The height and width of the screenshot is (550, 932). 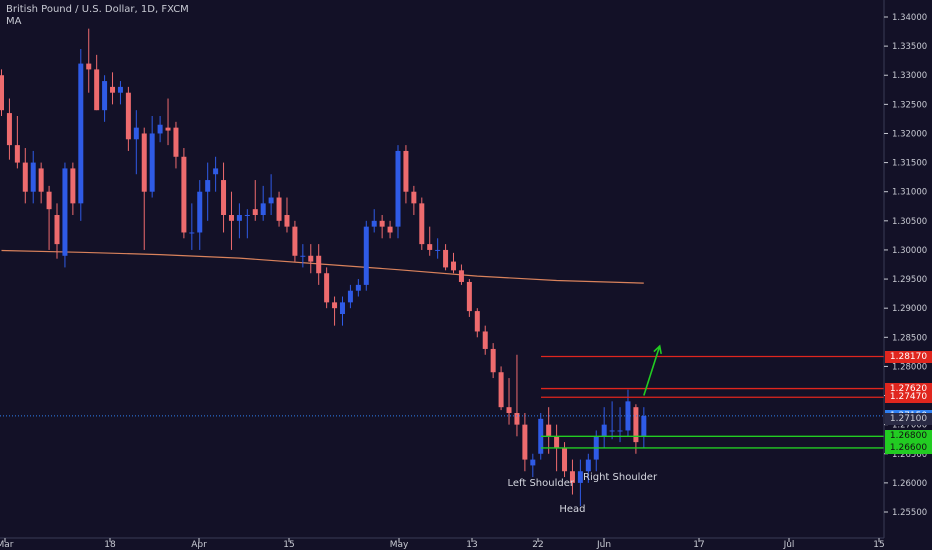 What do you see at coordinates (789, 545) in the screenshot?
I see `time-tick-label: Jul` at bounding box center [789, 545].